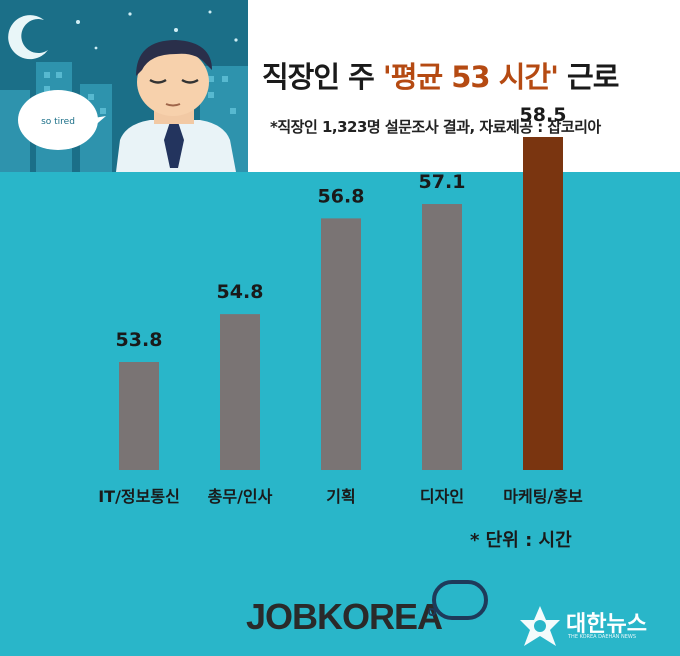 The width and height of the screenshot is (680, 656). Describe the element at coordinates (442, 182) in the screenshot. I see `data-label-4: 57.1` at that location.